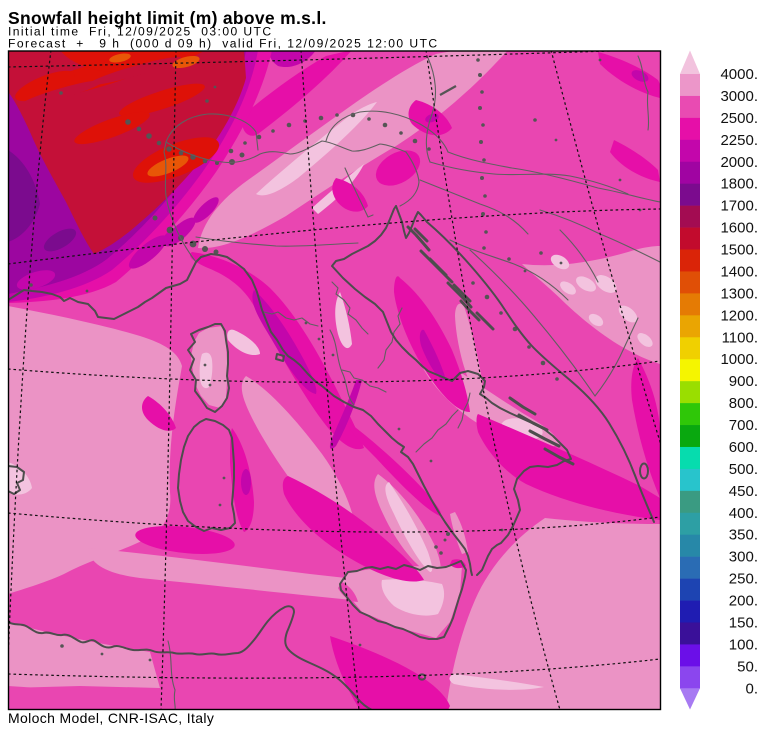  What do you see at coordinates (739, 206) in the screenshot?
I see `svg-text: 1700.` at bounding box center [739, 206].